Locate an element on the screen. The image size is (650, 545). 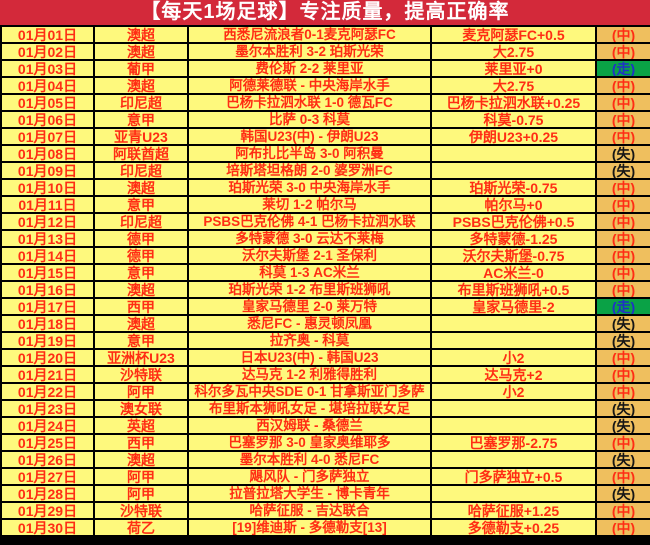
match-cell: 拉齐奥 - 科莫 is located at coordinates (309, 340).